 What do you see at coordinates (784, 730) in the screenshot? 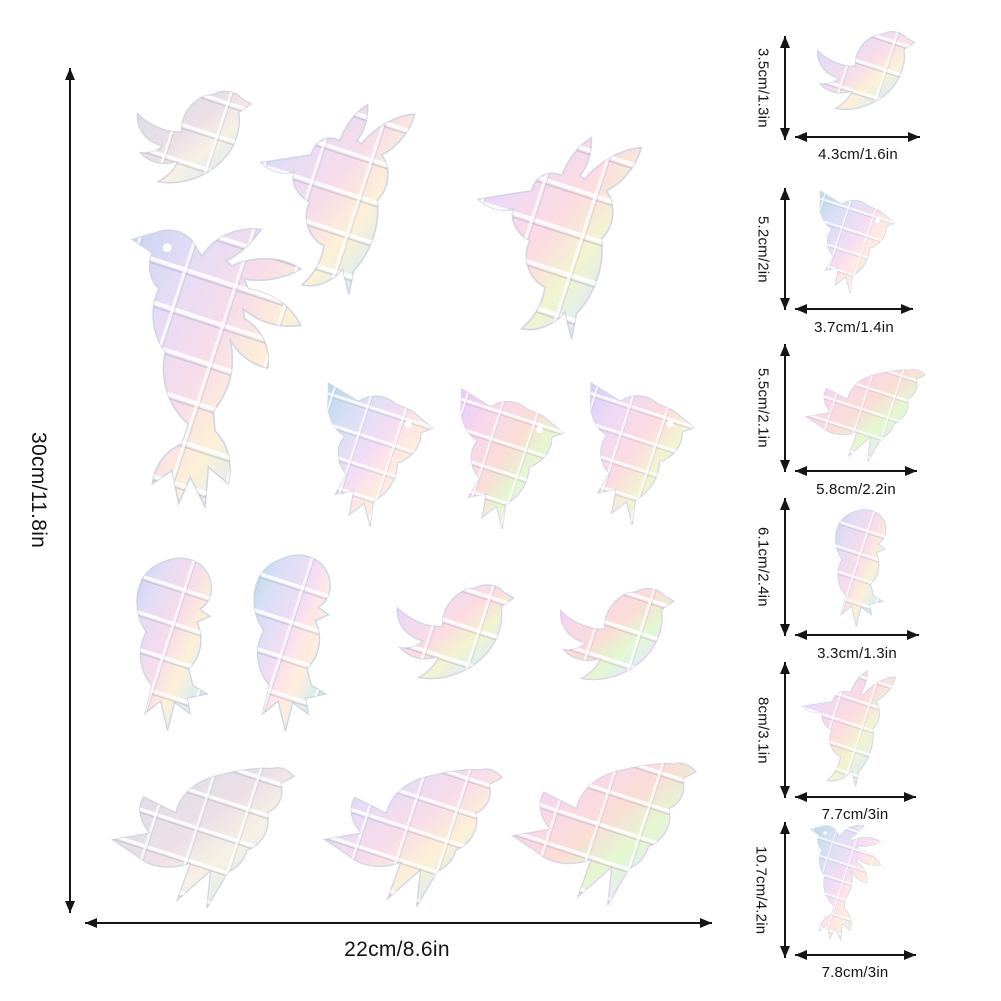
I see `item5-height-arrow` at bounding box center [784, 730].